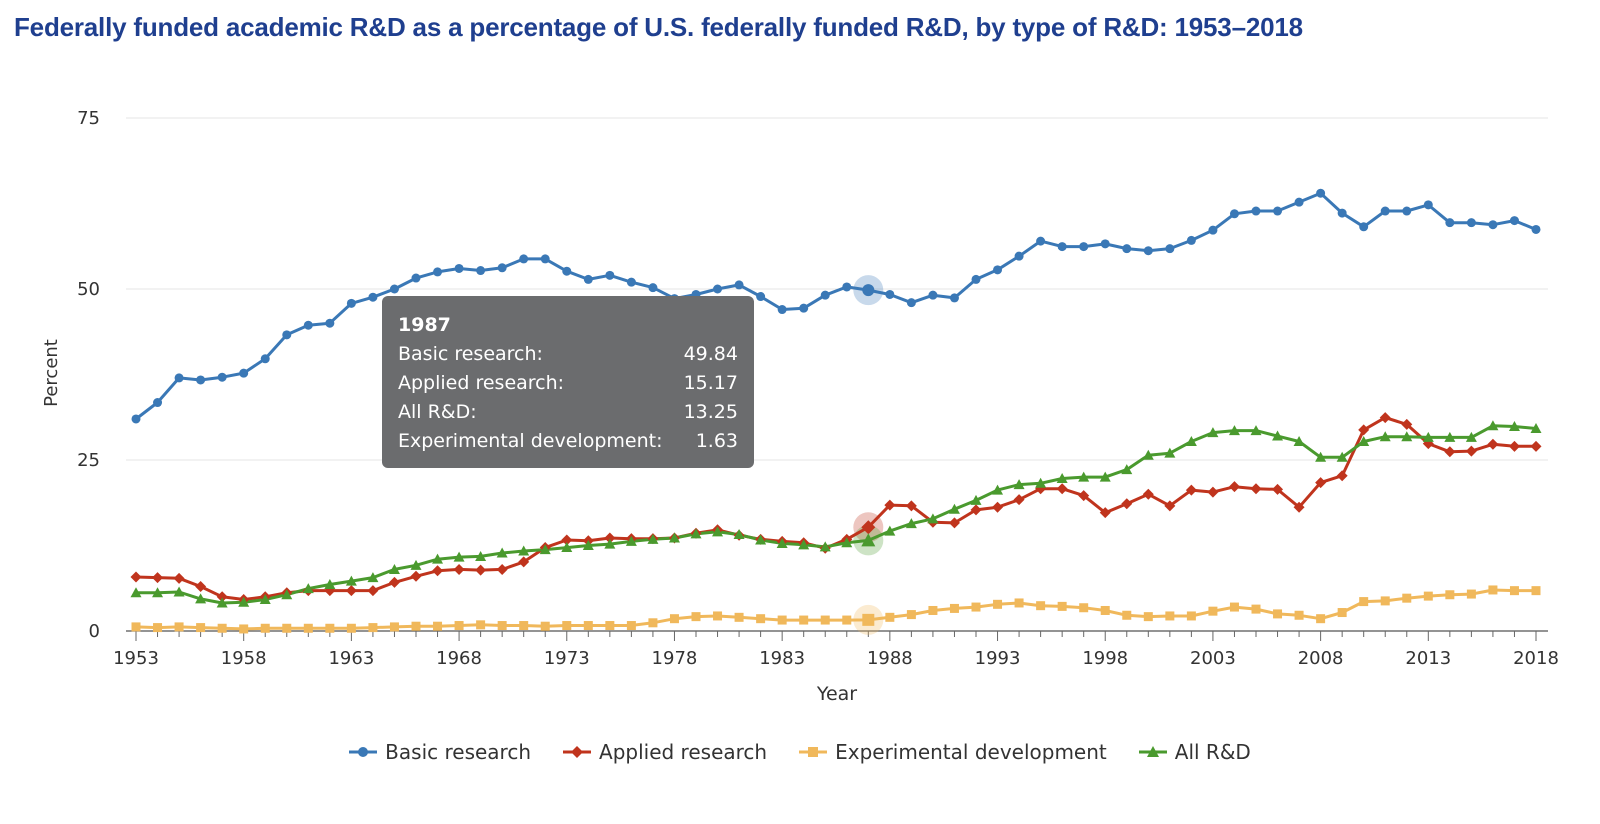 The height and width of the screenshot is (824, 1600). What do you see at coordinates (665, 752) in the screenshot?
I see `legend-item-applied-research: Applied research` at bounding box center [665, 752].